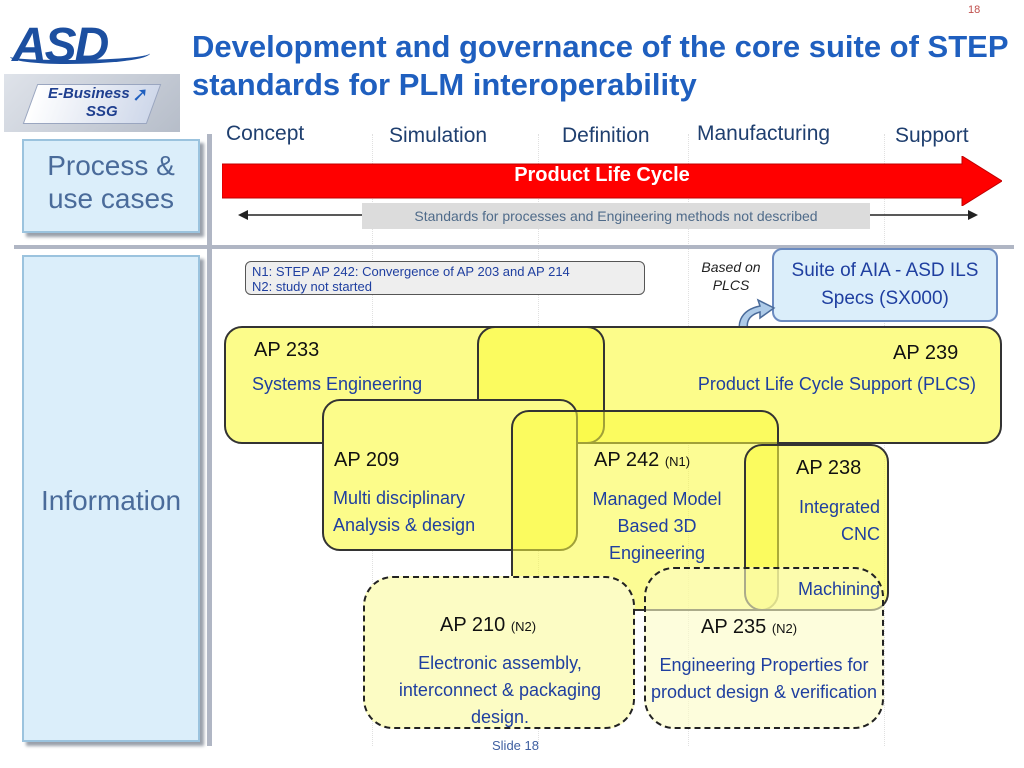  I want to click on ap233-desc: Systems Engineering, so click(337, 384).